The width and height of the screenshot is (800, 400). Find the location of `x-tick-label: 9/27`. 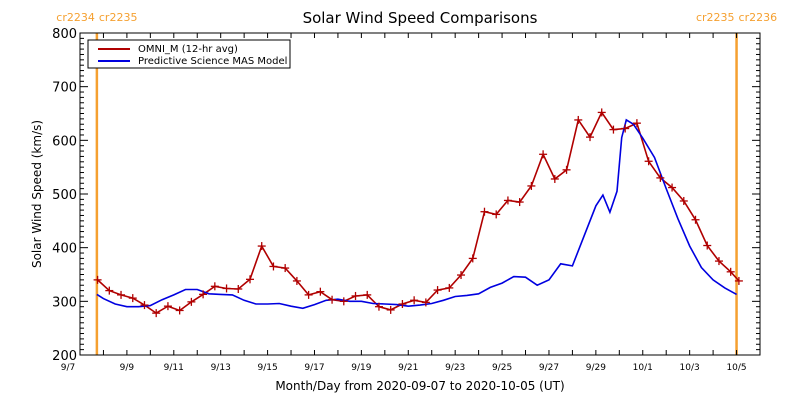

x-tick-label: 9/27 is located at coordinates (549, 368).